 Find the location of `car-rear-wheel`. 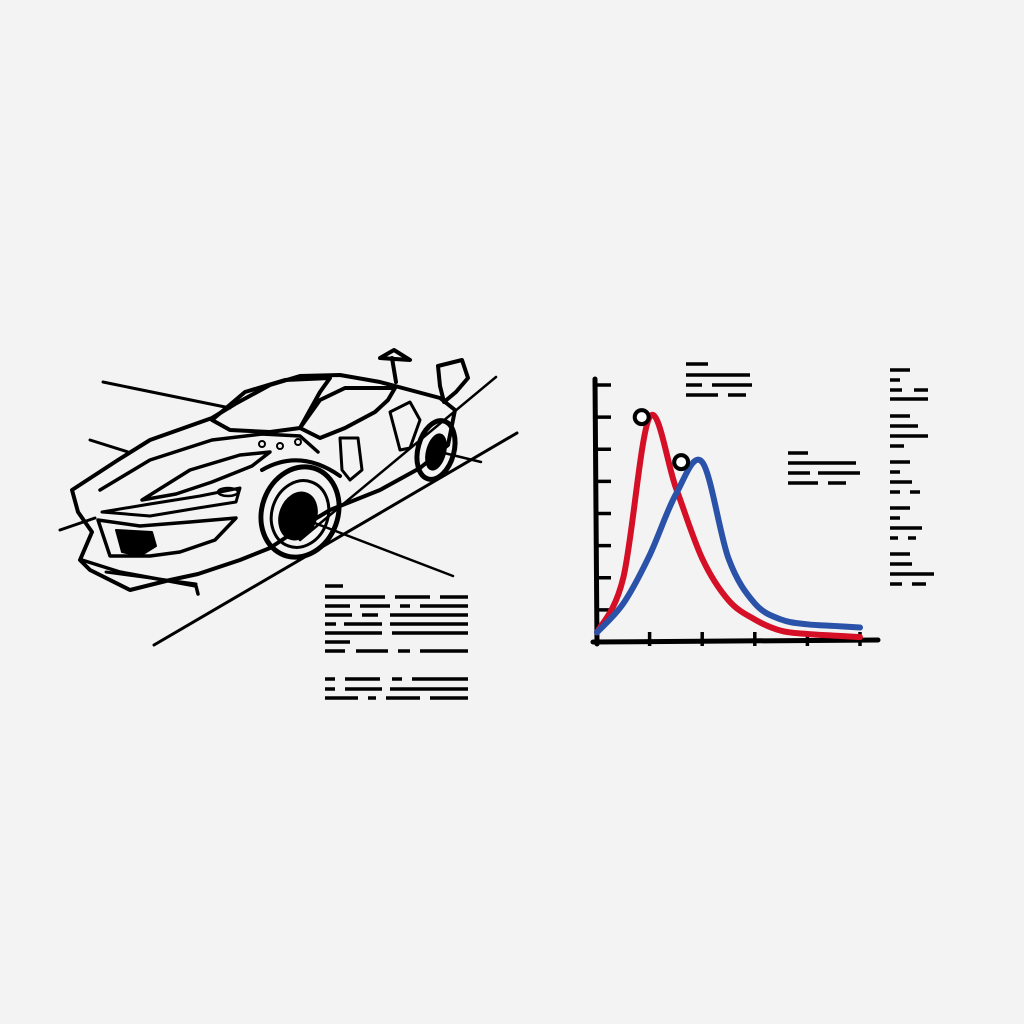

car-rear-wheel is located at coordinates (436, 450).